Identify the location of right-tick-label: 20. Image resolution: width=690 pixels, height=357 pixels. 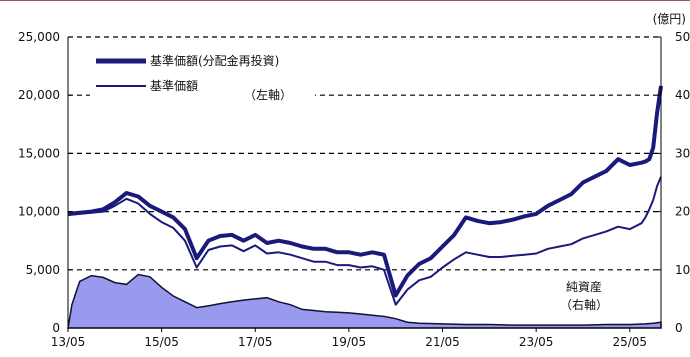
(682, 212).